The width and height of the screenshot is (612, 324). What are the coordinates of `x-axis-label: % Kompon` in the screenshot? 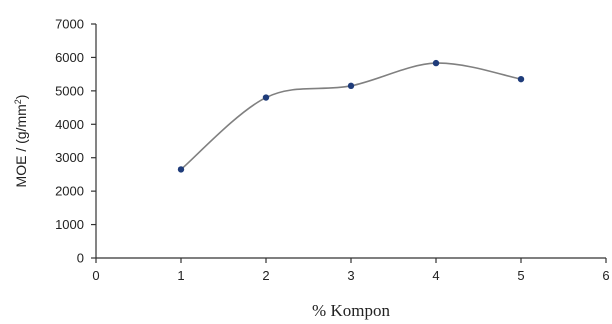 It's located at (351, 310).